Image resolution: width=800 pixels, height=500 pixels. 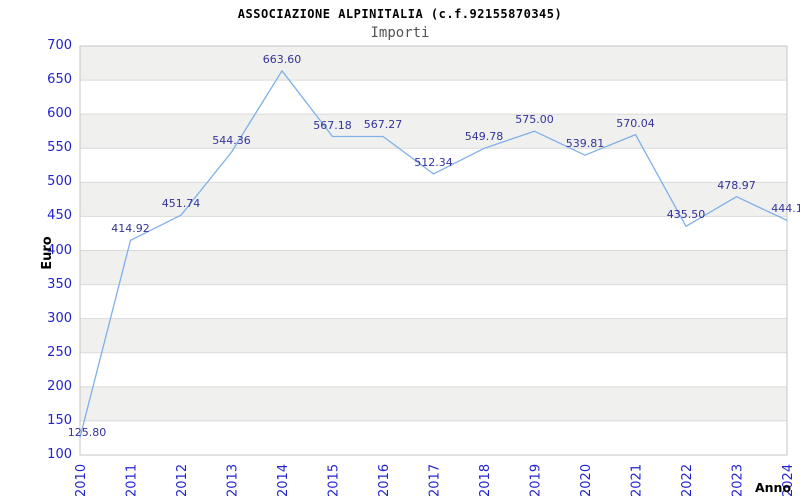 What do you see at coordinates (130, 229) in the screenshot?
I see `data-label: 414.92` at bounding box center [130, 229].